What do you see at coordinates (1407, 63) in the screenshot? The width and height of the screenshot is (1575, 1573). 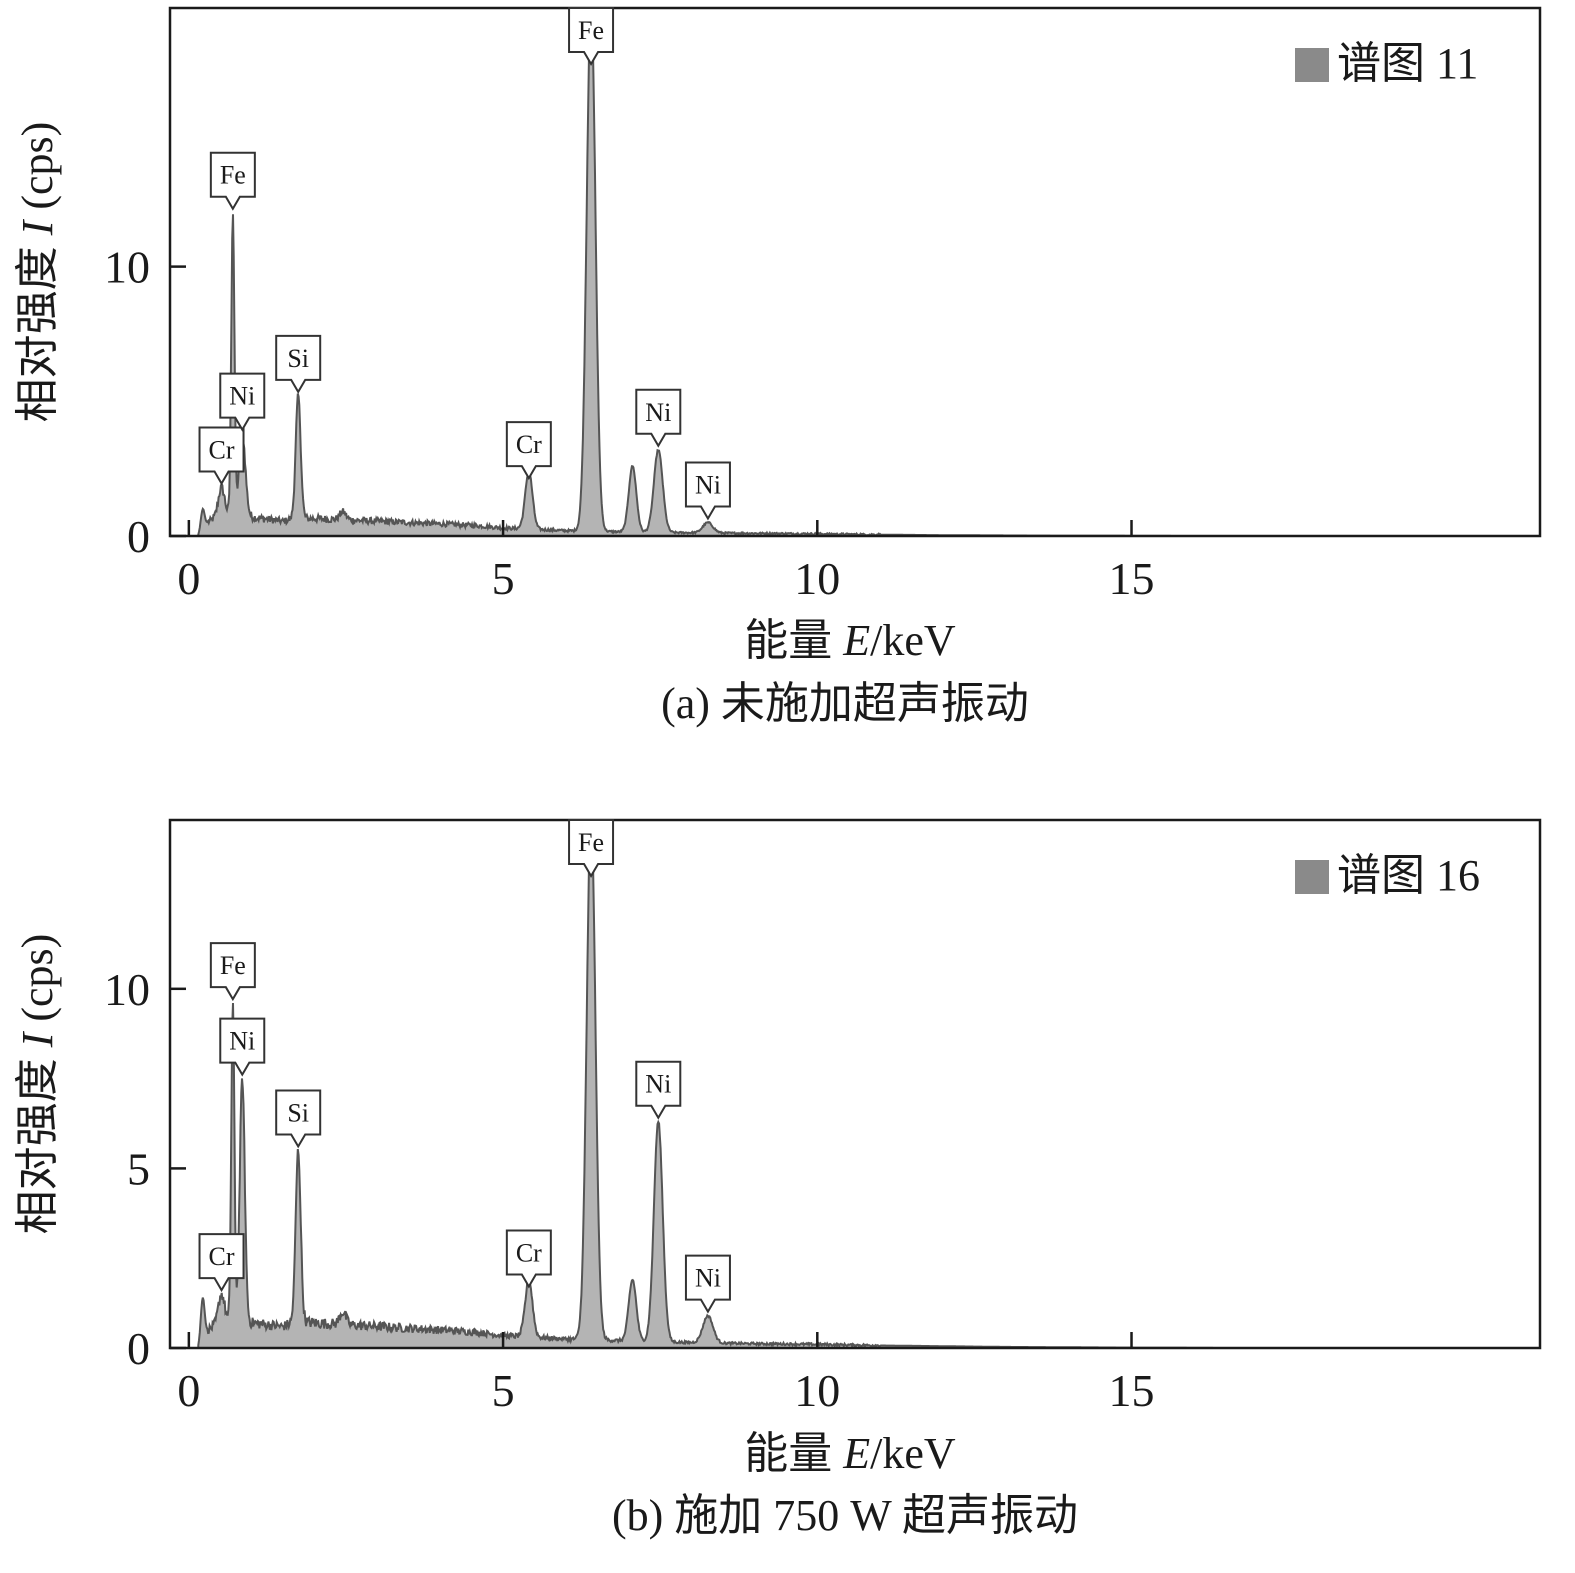 I see `legend-label: 谱图 11` at bounding box center [1407, 63].